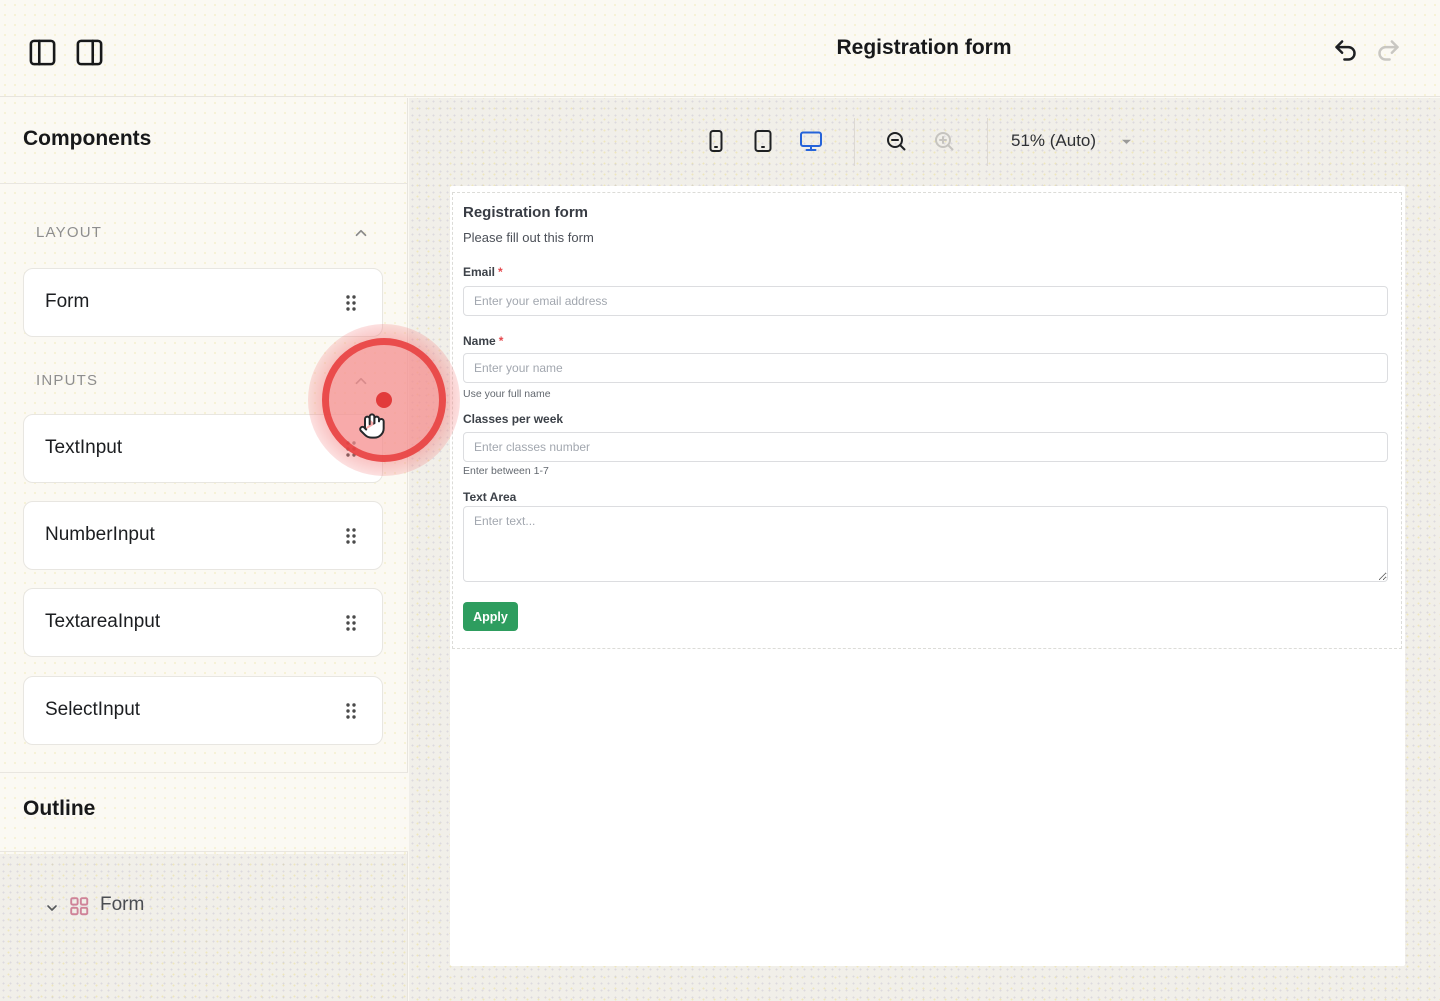  I want to click on components-panel-title: Components, so click(87, 138).